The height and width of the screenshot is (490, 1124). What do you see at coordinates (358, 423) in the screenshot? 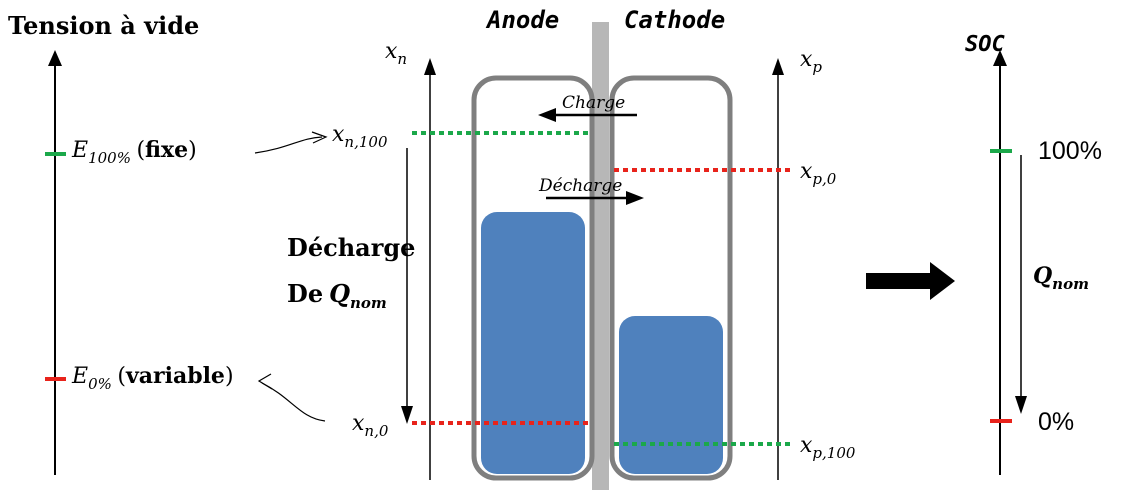
I see `x-n0-symbol: x` at bounding box center [358, 423].